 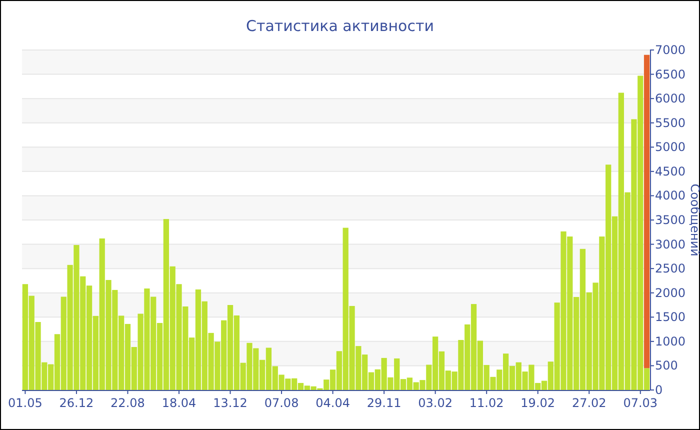 I want to click on y-tick-label: 3500, so click(x=670, y=220).